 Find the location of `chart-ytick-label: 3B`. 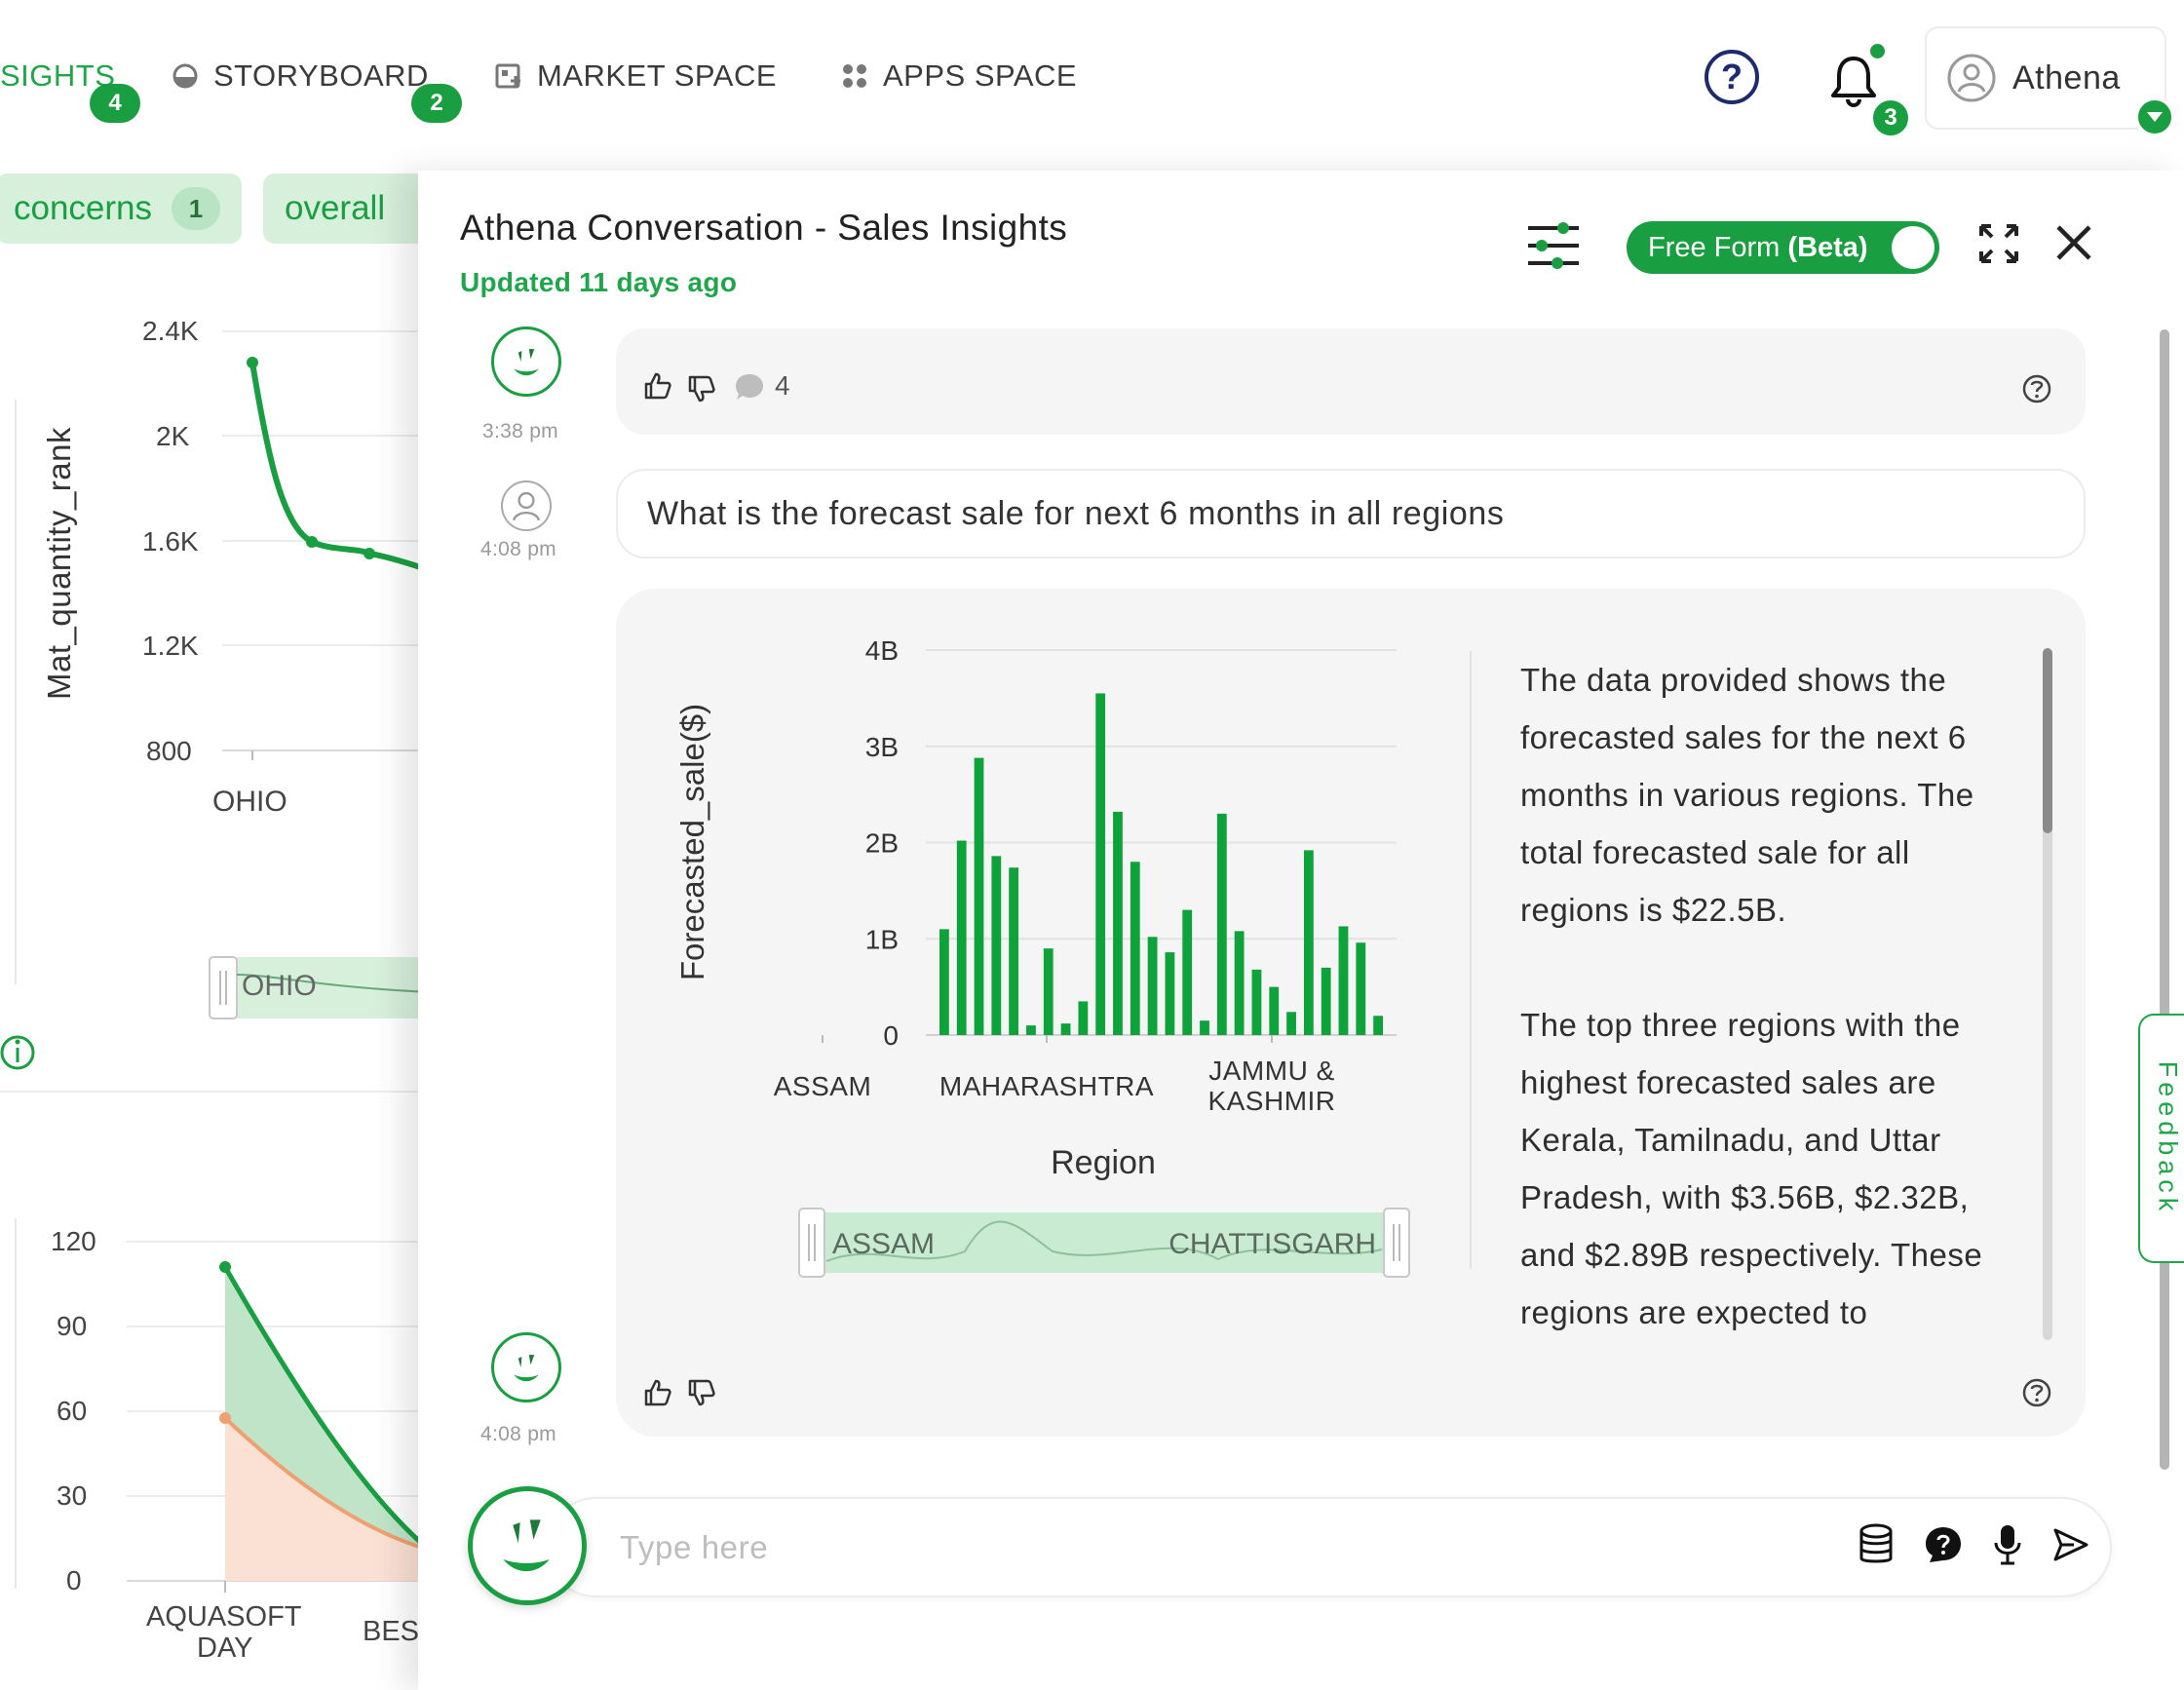

chart-ytick-label: 3B is located at coordinates (882, 747).